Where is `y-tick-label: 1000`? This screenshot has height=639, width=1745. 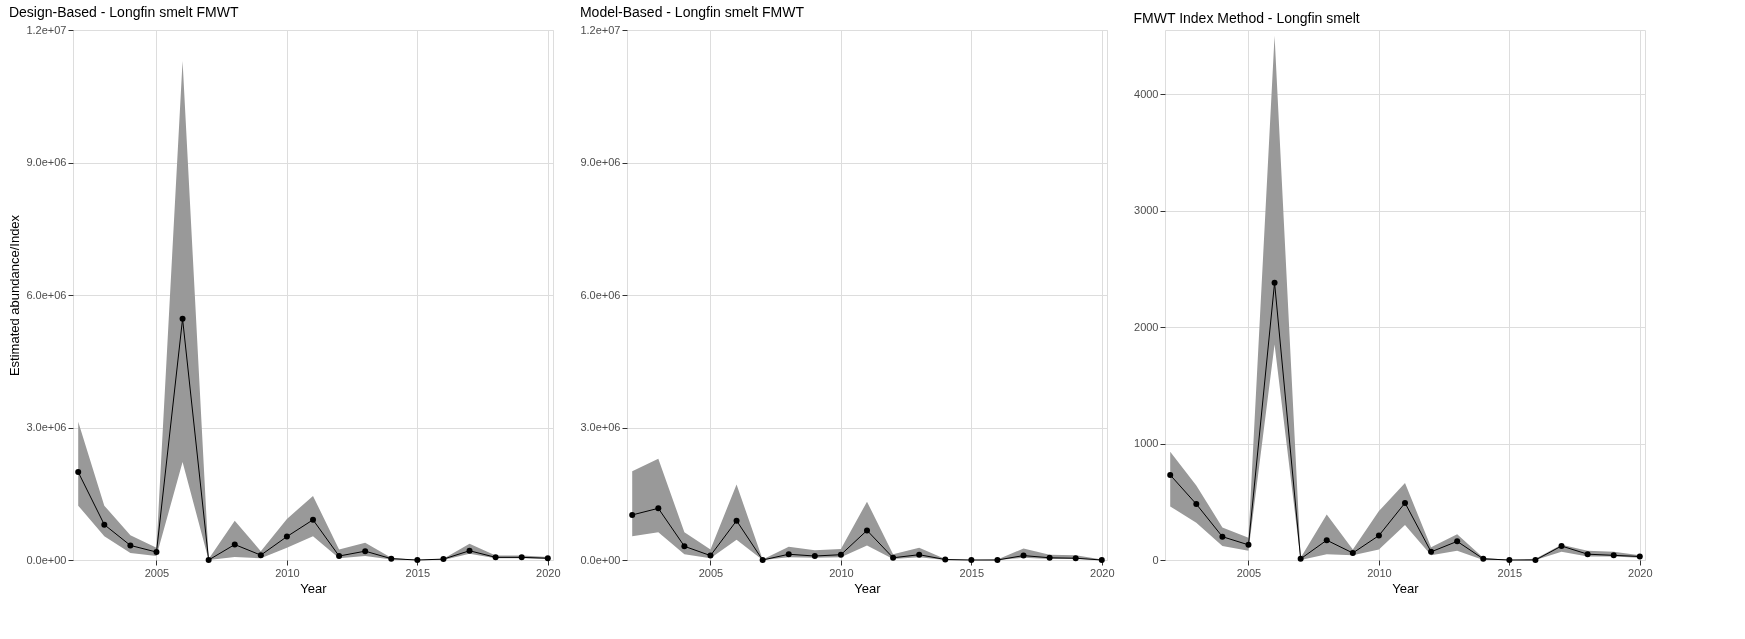
y-tick-label: 1000 is located at coordinates (1146, 443).